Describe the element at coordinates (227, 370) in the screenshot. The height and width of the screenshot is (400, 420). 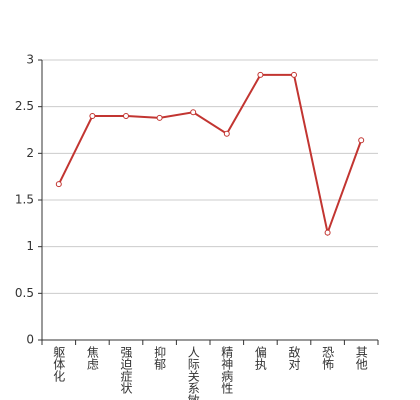
I see `x-tick-label: 精神病性` at that location.